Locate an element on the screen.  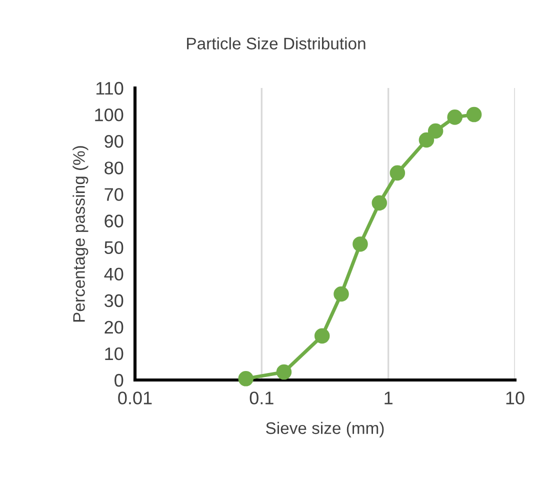
x-tick-label: 1 is located at coordinates (388, 398).